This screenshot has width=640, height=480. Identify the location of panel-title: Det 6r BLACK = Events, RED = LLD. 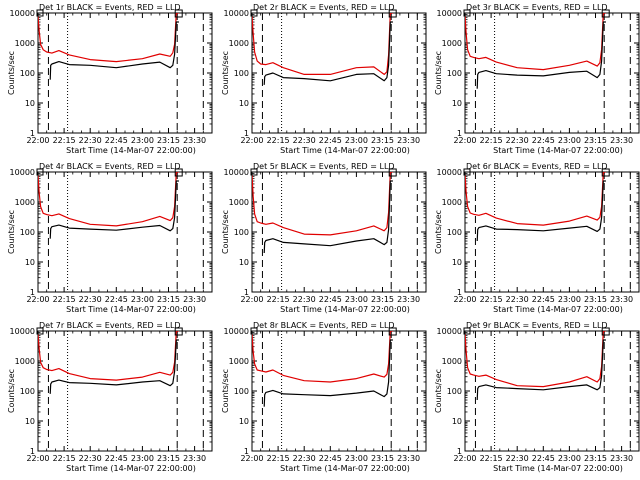
(537, 166).